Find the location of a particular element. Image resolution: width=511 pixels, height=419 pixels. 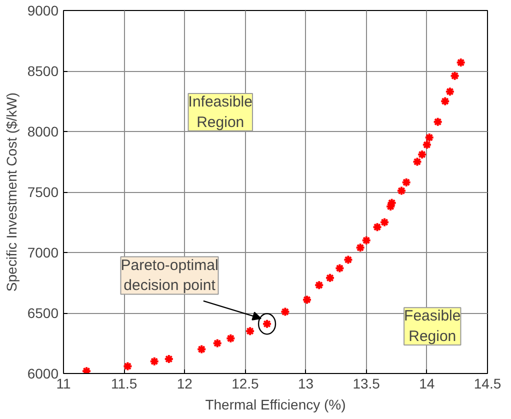

y-tick-label: 8000 is located at coordinates (43, 132).